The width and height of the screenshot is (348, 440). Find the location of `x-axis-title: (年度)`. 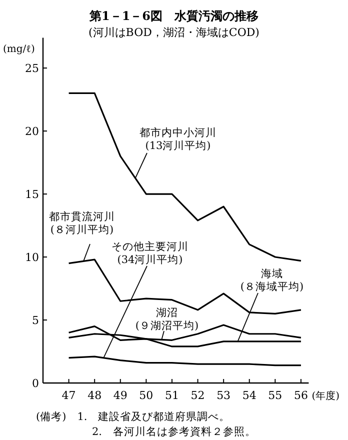

x-axis-title: (年度) is located at coordinates (326, 396).